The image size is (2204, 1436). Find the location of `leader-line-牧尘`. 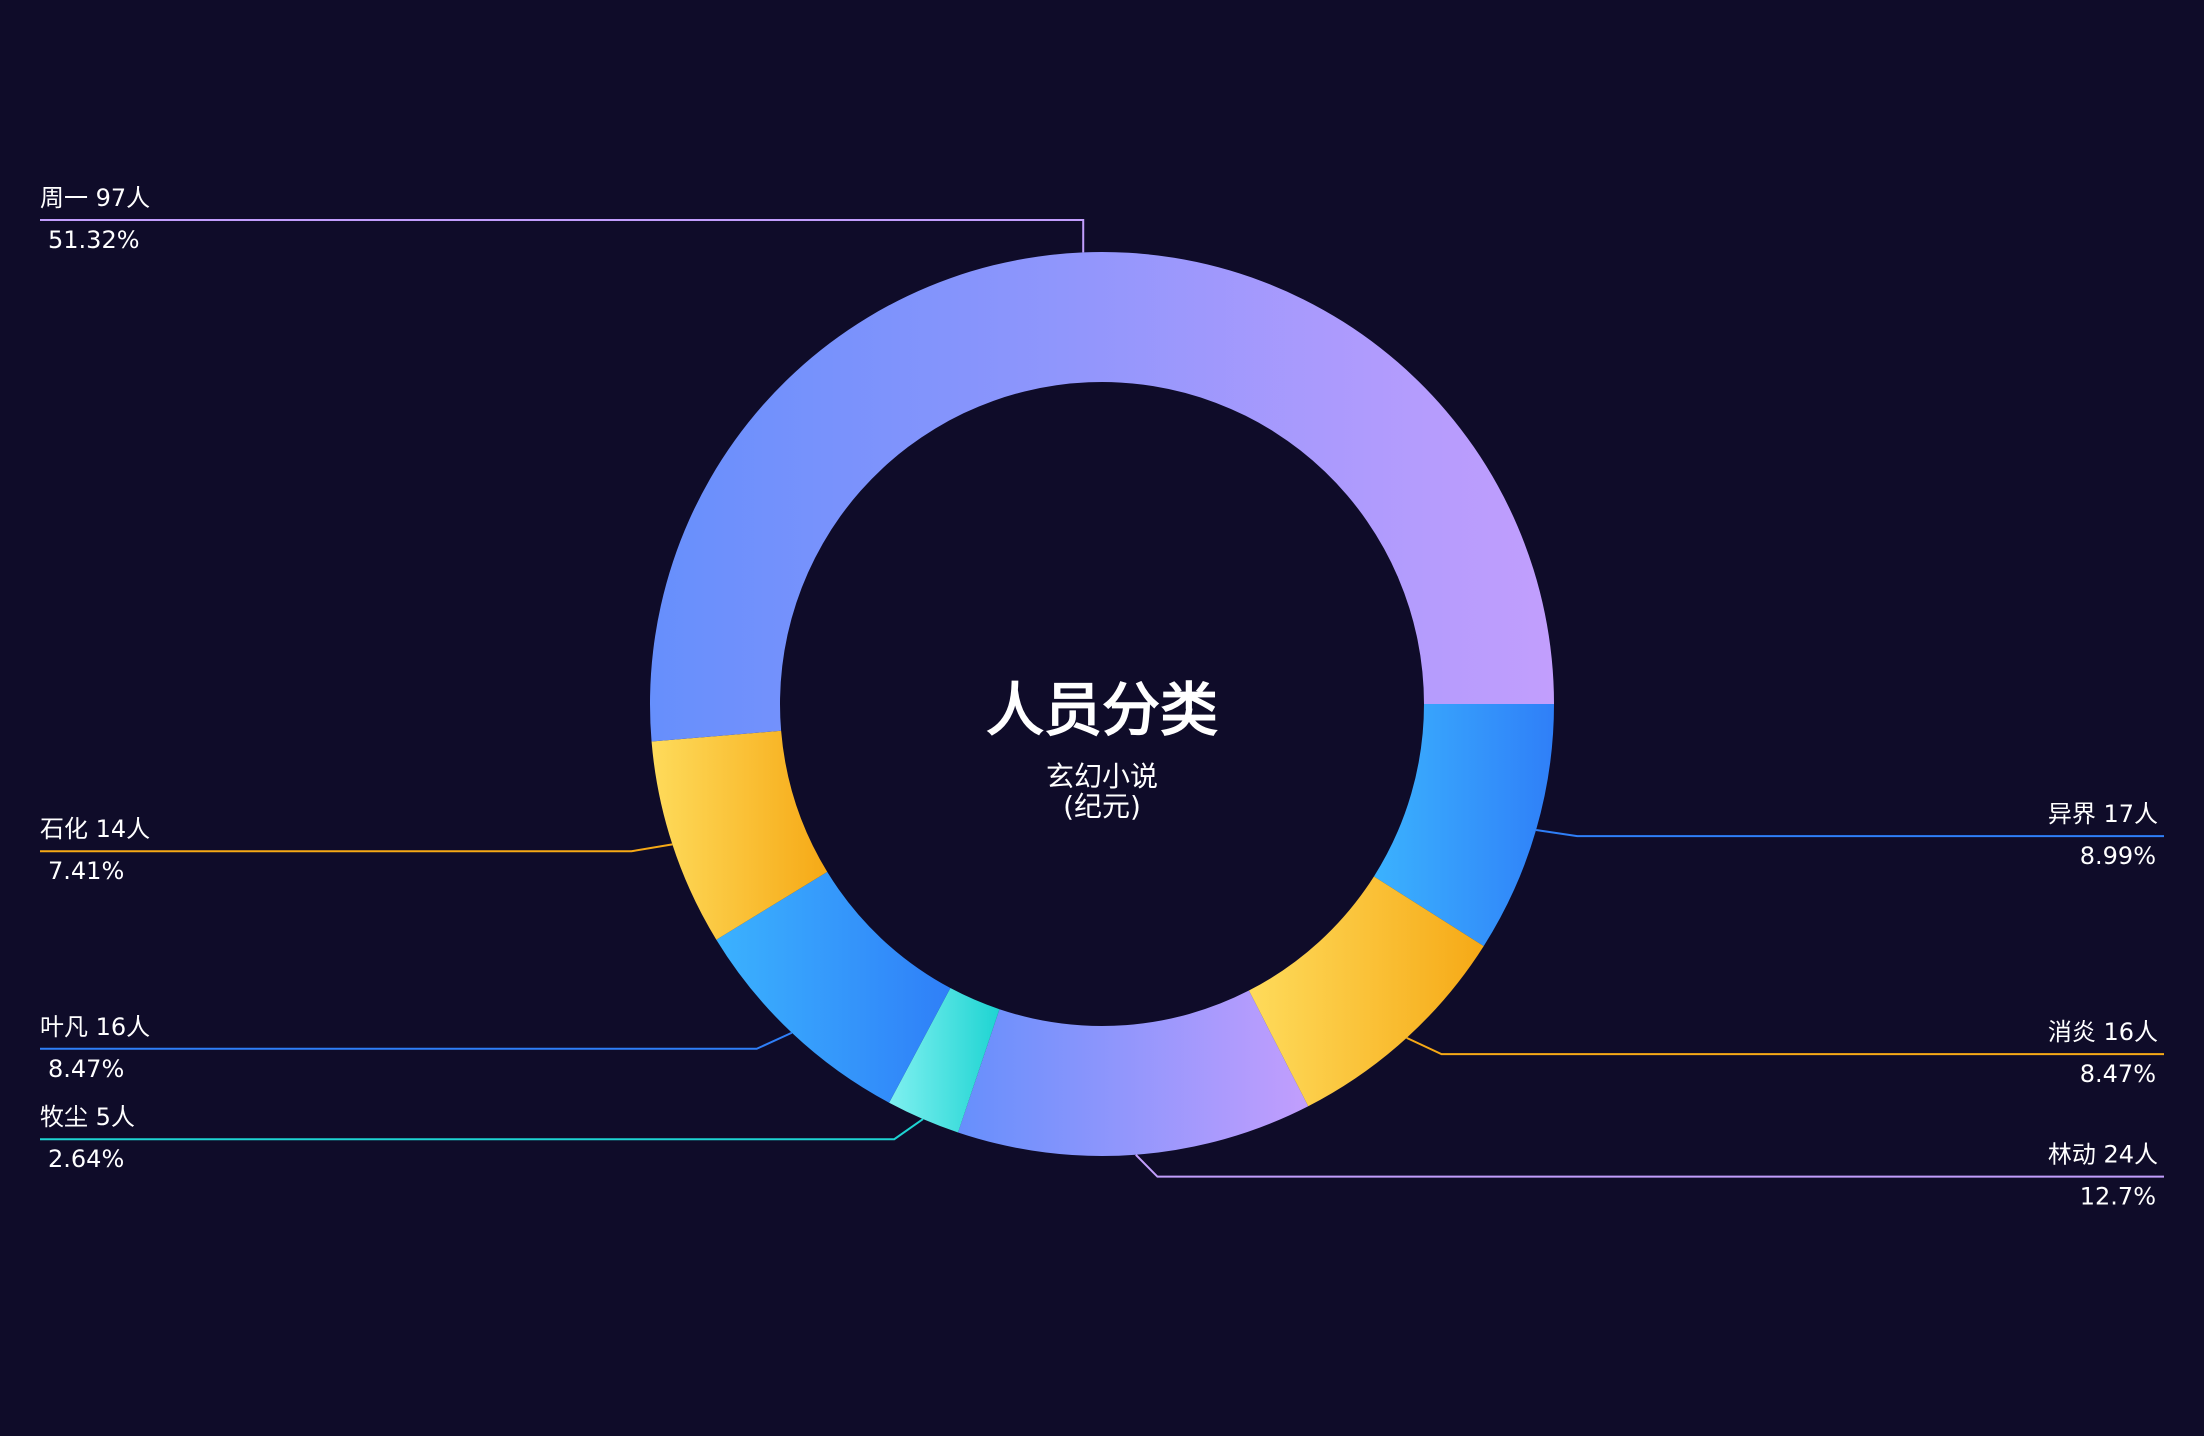

leader-line-牧尘 is located at coordinates (482, 1129).